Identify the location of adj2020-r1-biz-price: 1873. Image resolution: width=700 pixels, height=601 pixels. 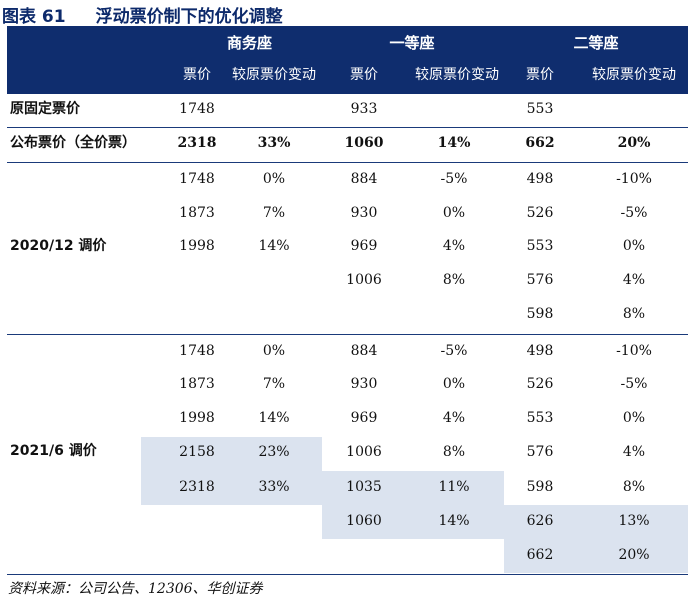
(197, 213).